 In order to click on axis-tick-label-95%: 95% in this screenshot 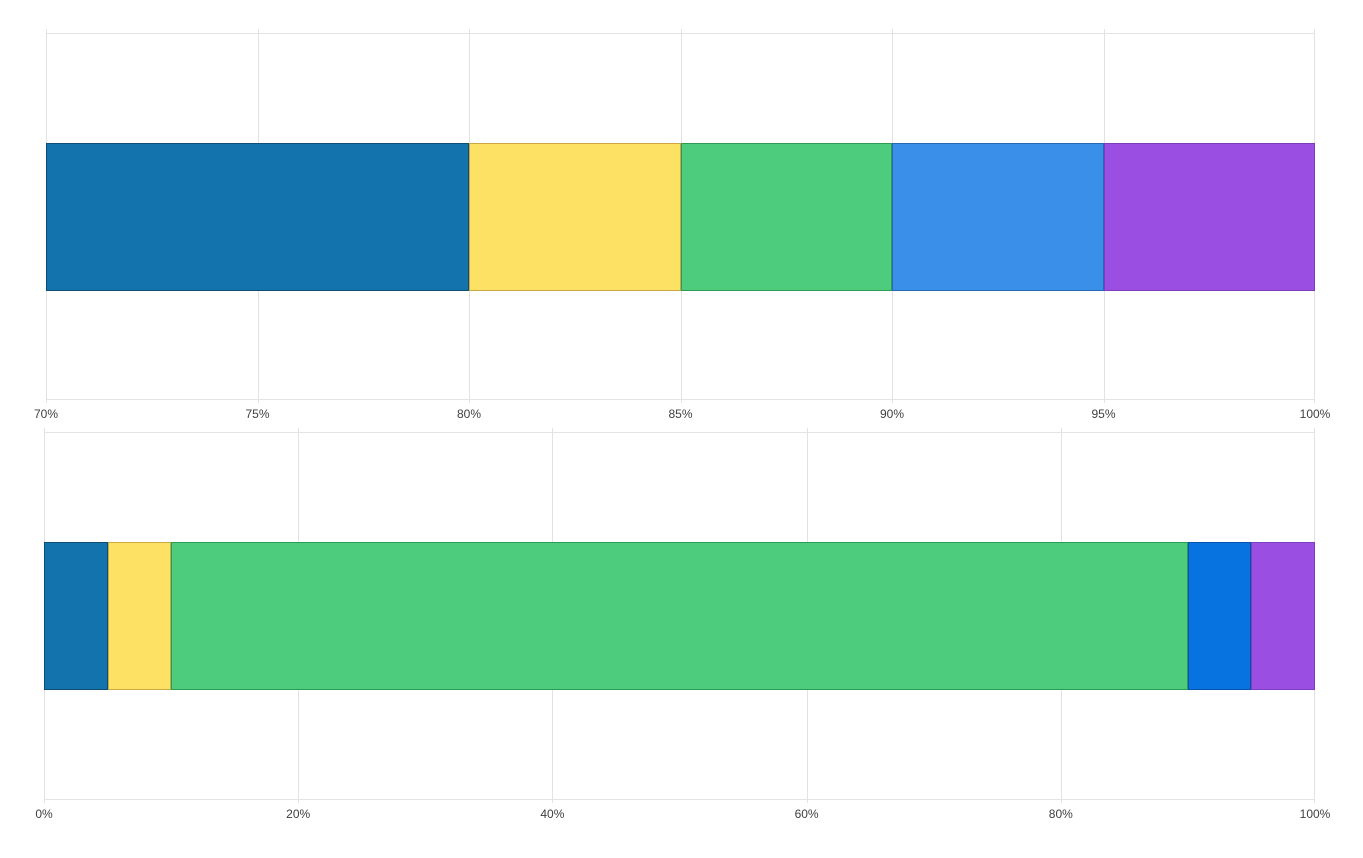, I will do `click(1103, 414)`.